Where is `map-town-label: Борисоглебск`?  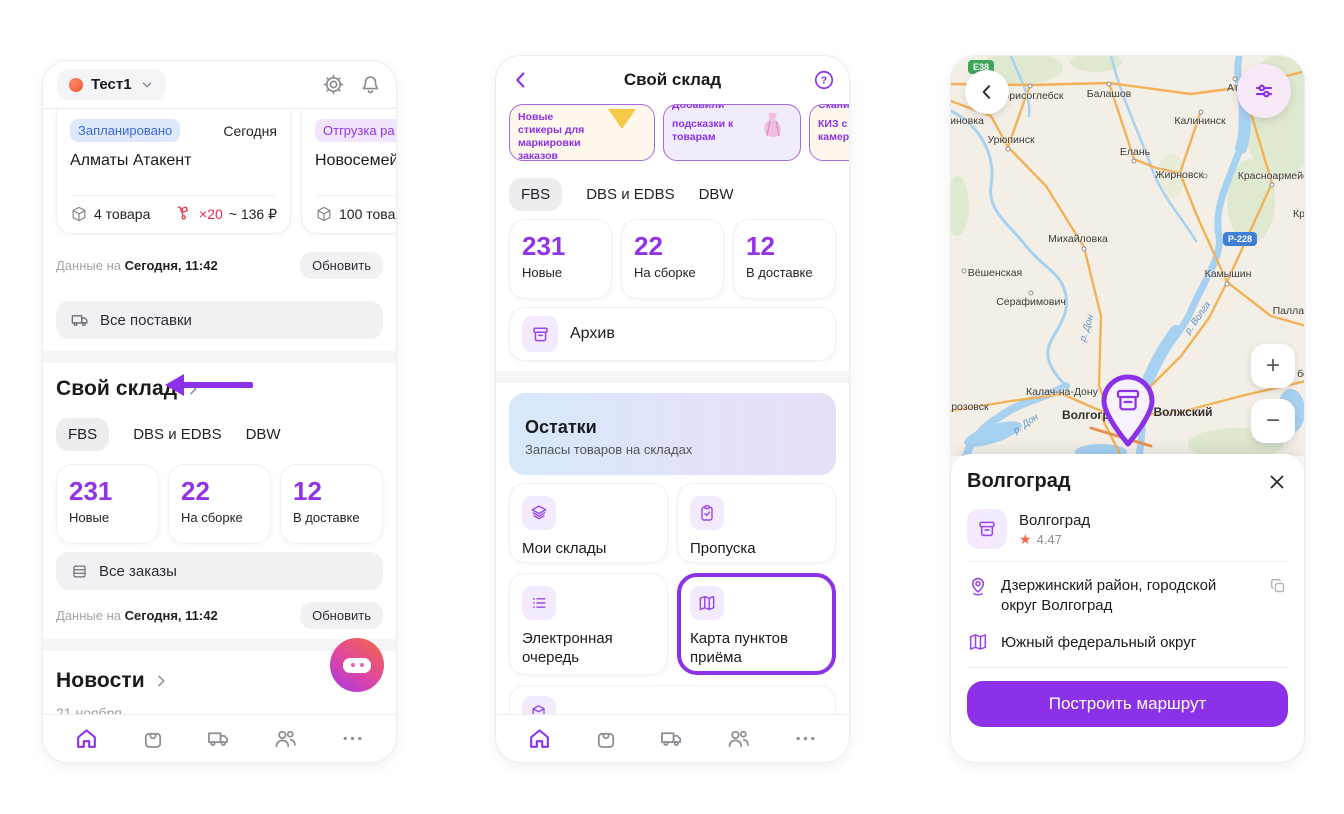
map-town-label: Борисоглебск is located at coordinates (1030, 96).